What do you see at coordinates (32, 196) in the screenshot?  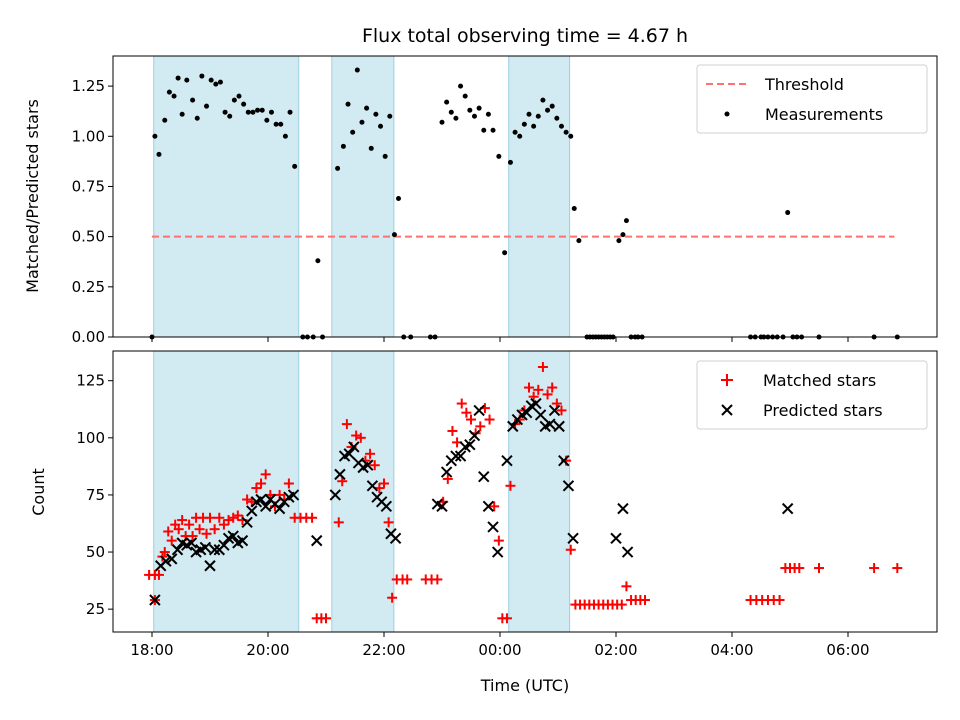 I see `ratio-y-axis-label: Matched/Predicted stars` at bounding box center [32, 196].